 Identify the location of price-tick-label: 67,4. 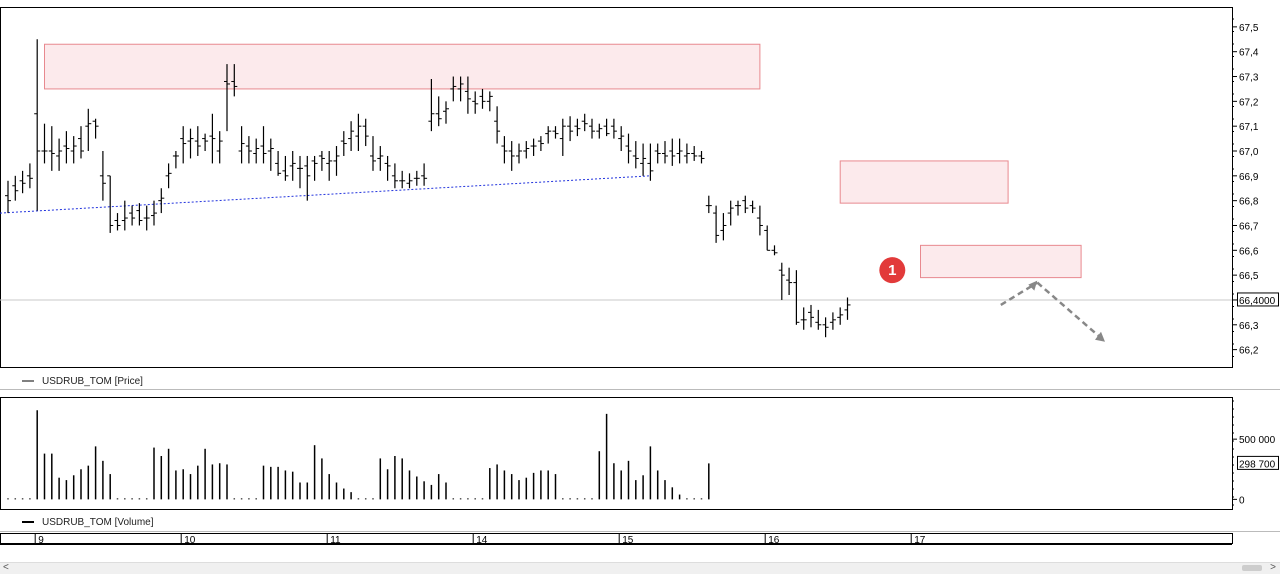
(1249, 53).